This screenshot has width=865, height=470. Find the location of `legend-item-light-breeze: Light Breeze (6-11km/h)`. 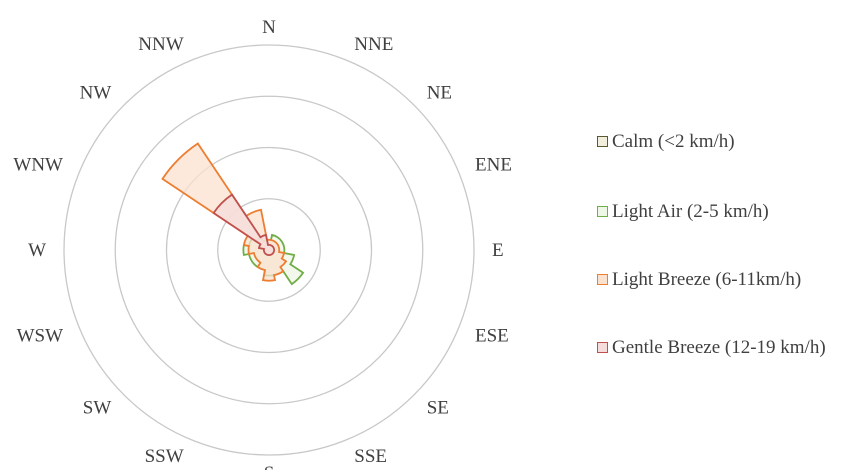

legend-item-light-breeze: Light Breeze (6-11km/h) is located at coordinates (731, 280).